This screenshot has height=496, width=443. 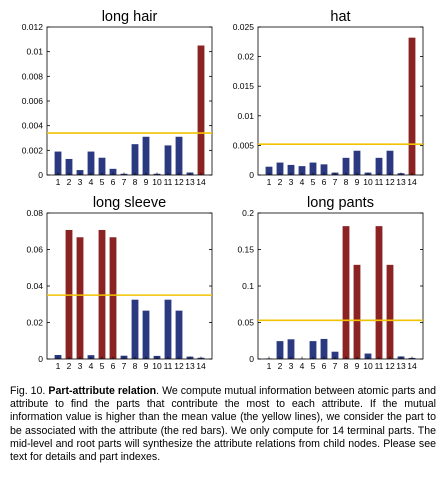 What do you see at coordinates (244, 145) in the screenshot?
I see `y-tick-label: 0.005` at bounding box center [244, 145].